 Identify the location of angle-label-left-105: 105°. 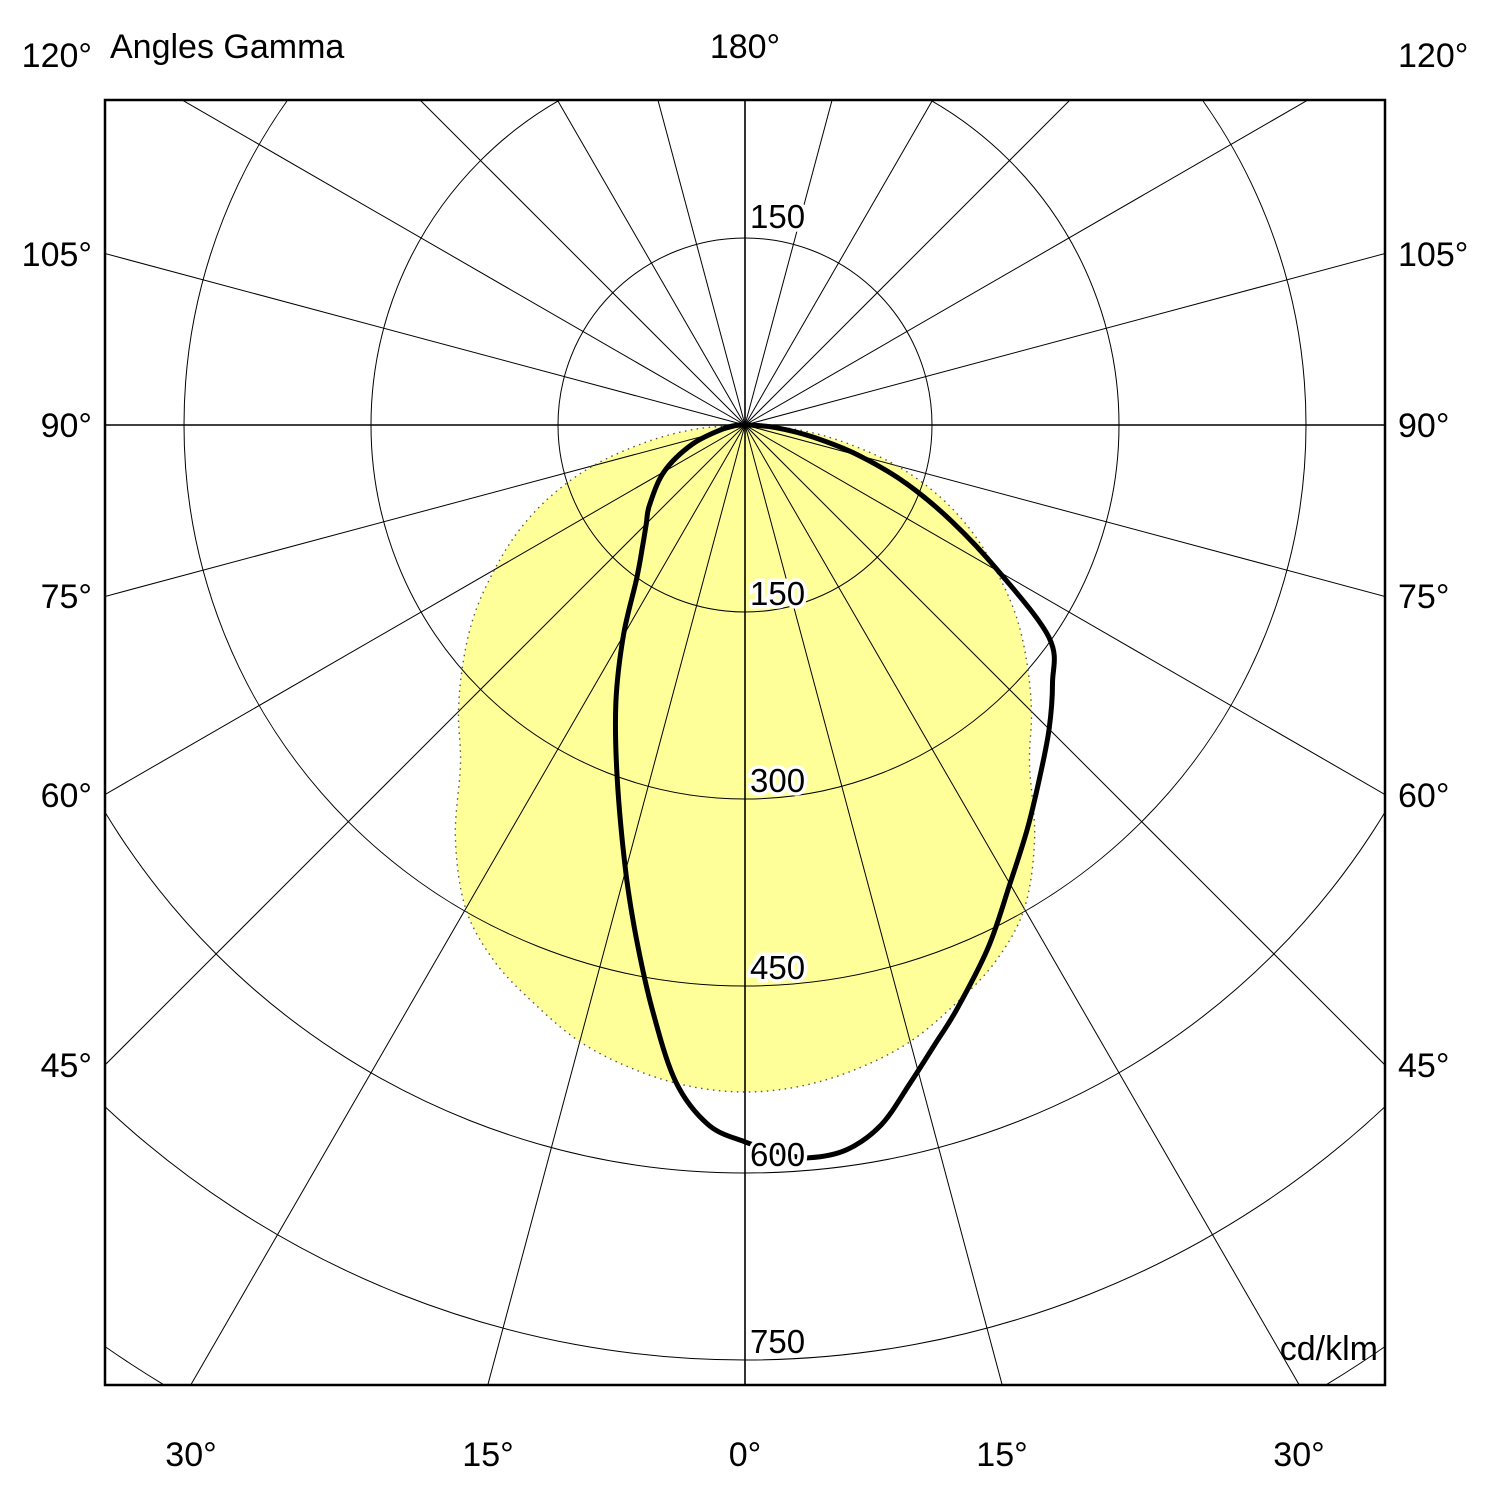
(57, 255).